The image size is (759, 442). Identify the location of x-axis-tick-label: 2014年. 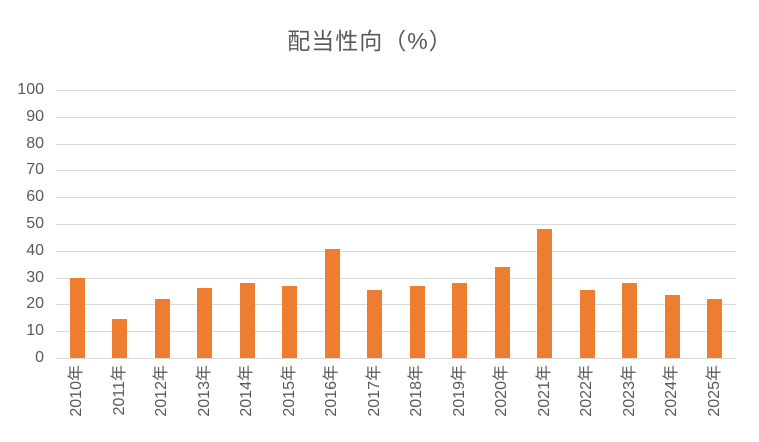
(246, 391).